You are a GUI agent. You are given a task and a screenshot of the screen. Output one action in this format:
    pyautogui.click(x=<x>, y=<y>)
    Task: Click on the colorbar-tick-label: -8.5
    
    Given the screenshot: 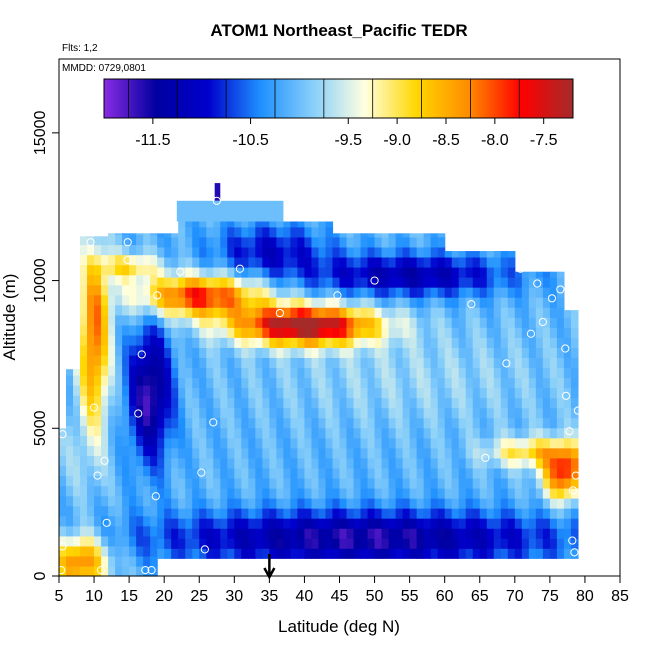 What is the action you would take?
    pyautogui.click(x=446, y=140)
    